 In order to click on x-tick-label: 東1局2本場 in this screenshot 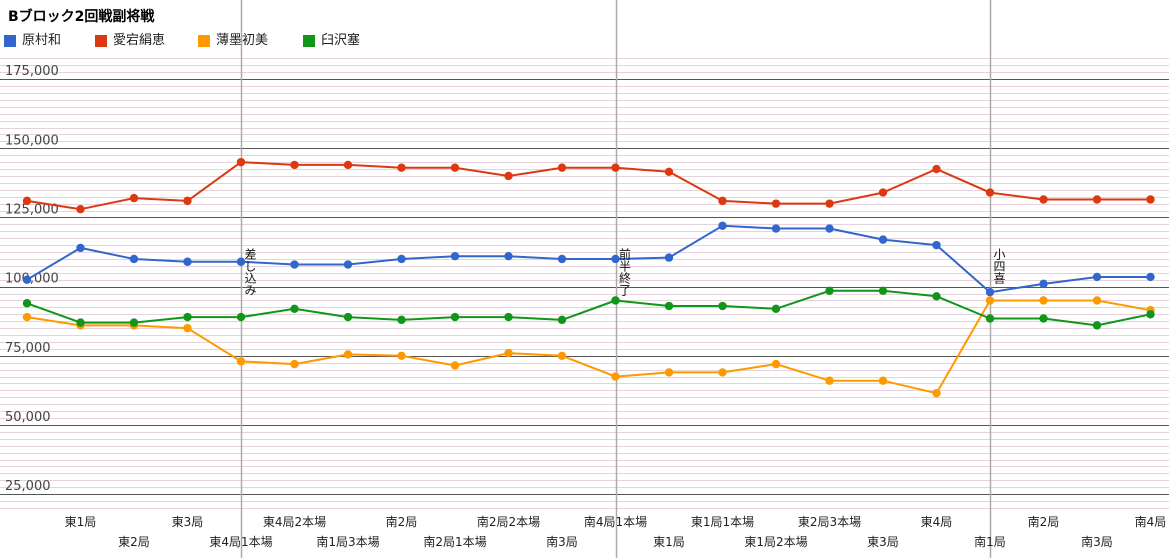, I will do `click(775, 542)`.